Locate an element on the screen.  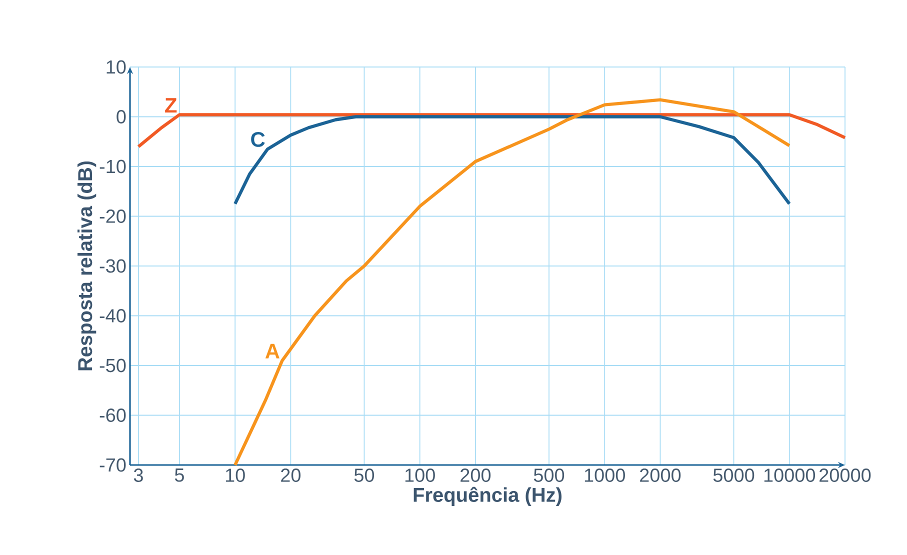
x-tick-label: 3 is located at coordinates (138, 475).